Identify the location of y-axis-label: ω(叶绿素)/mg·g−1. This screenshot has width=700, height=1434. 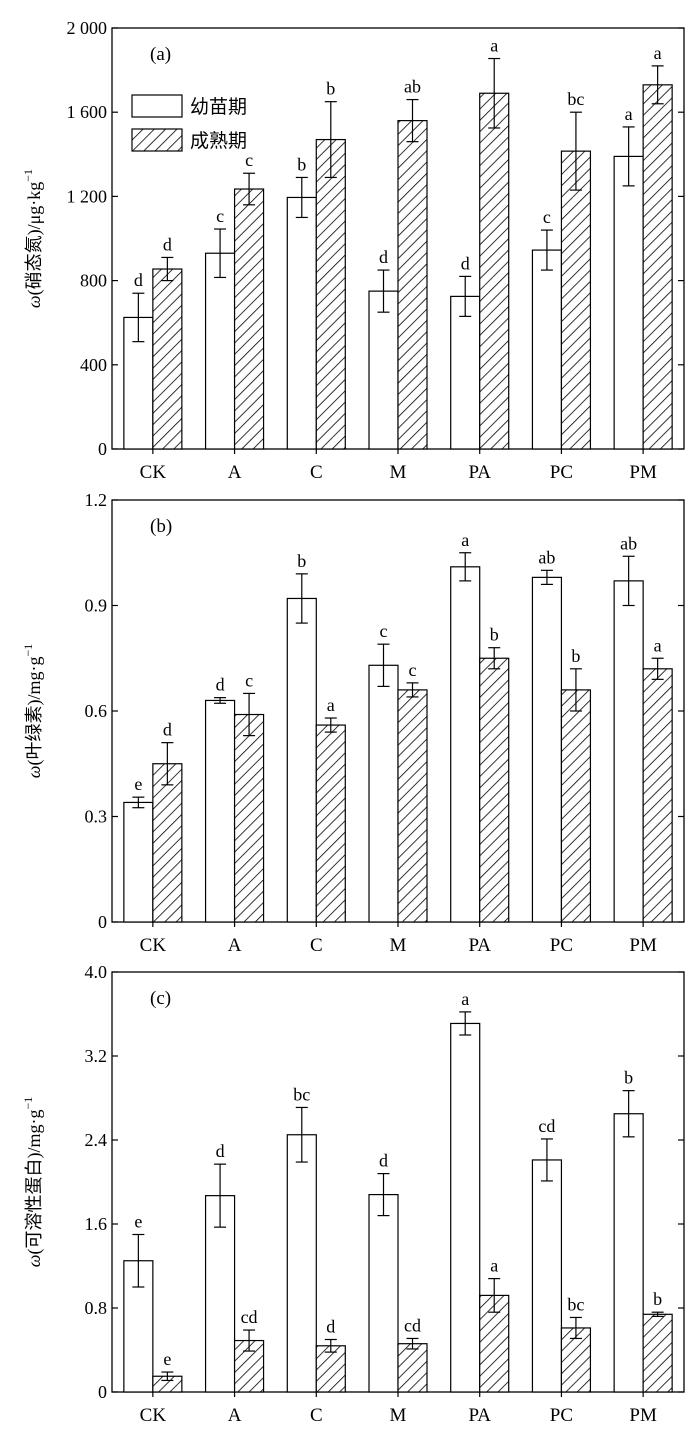
(33, 711).